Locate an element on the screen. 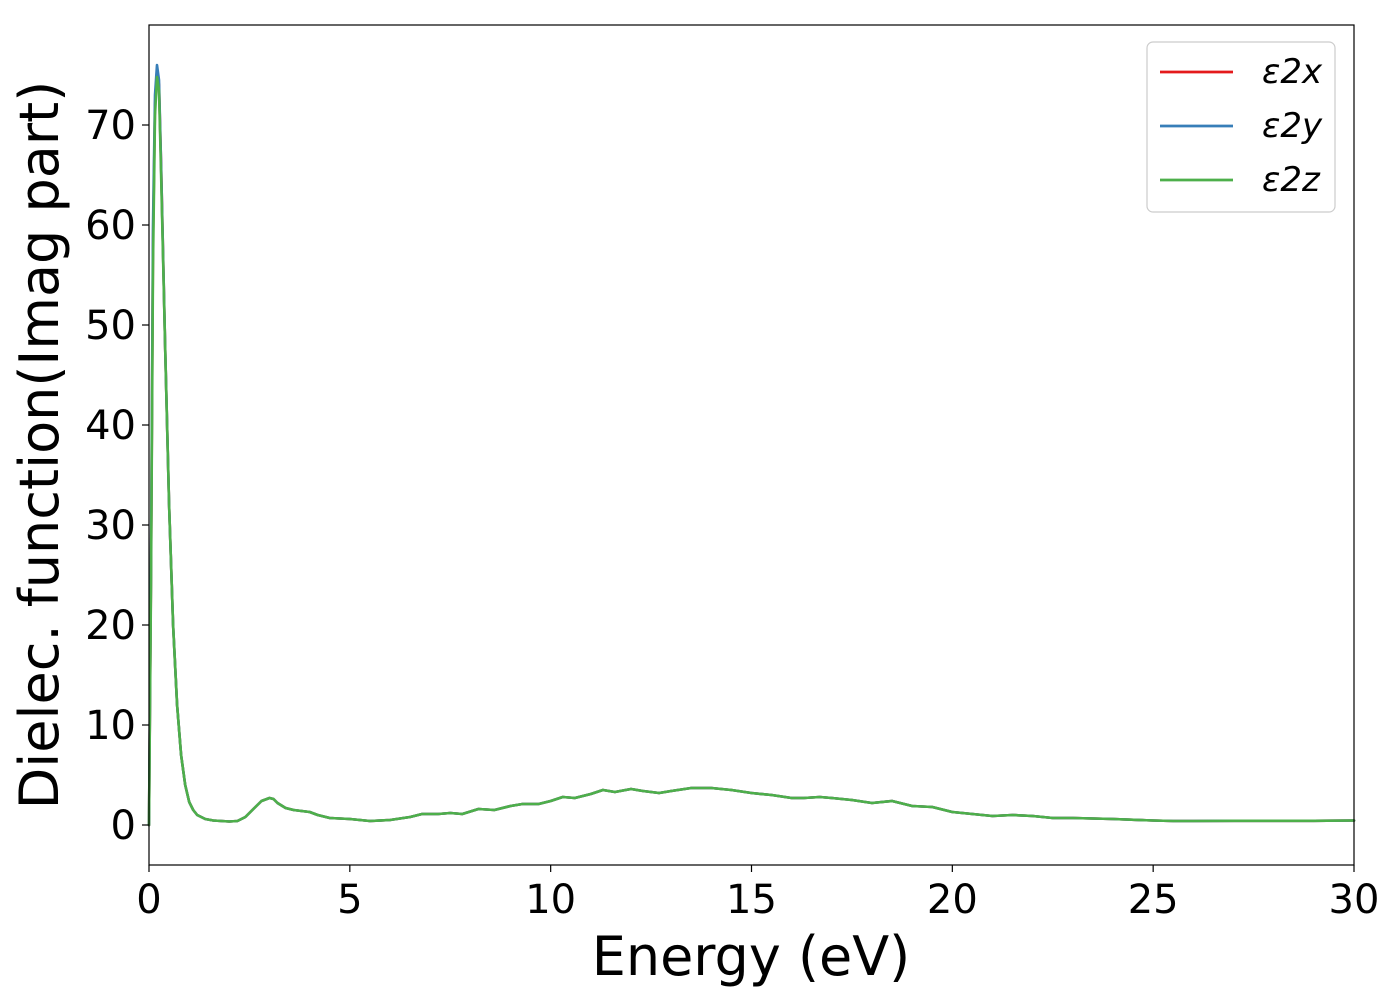 This screenshot has height=1000, width=1400. y-tick-label: 70 is located at coordinates (110, 126).